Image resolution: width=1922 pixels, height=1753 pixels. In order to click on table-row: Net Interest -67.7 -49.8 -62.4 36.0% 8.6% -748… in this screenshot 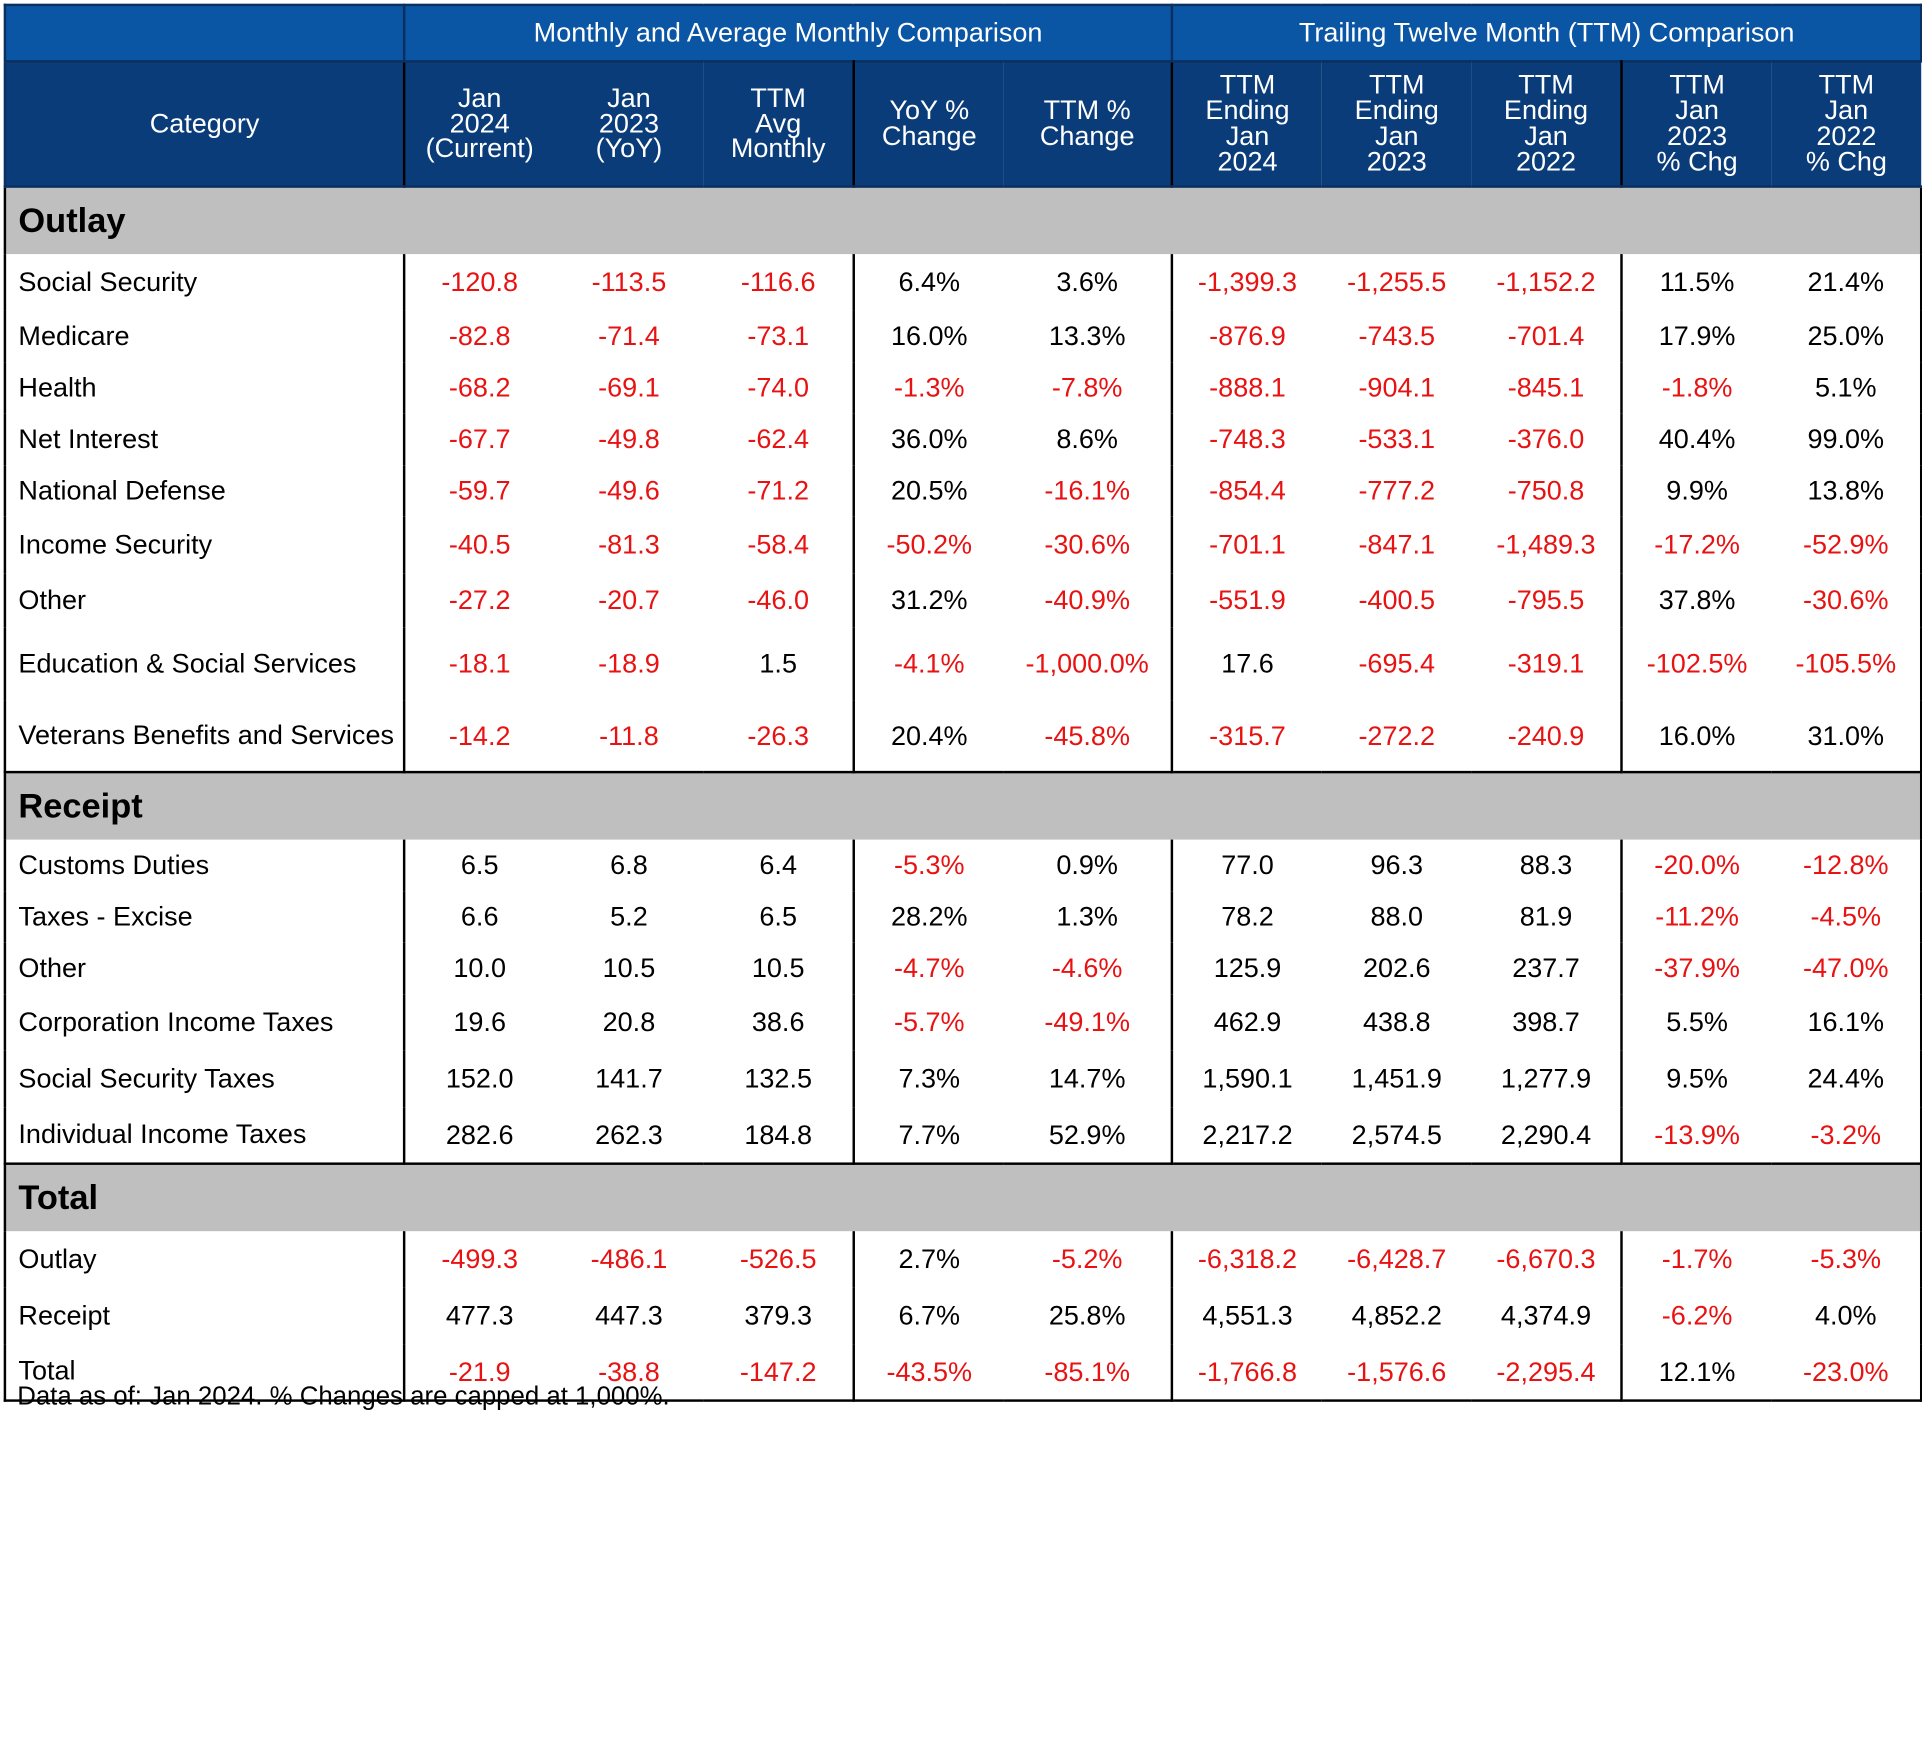, I will do `click(962, 439)`.